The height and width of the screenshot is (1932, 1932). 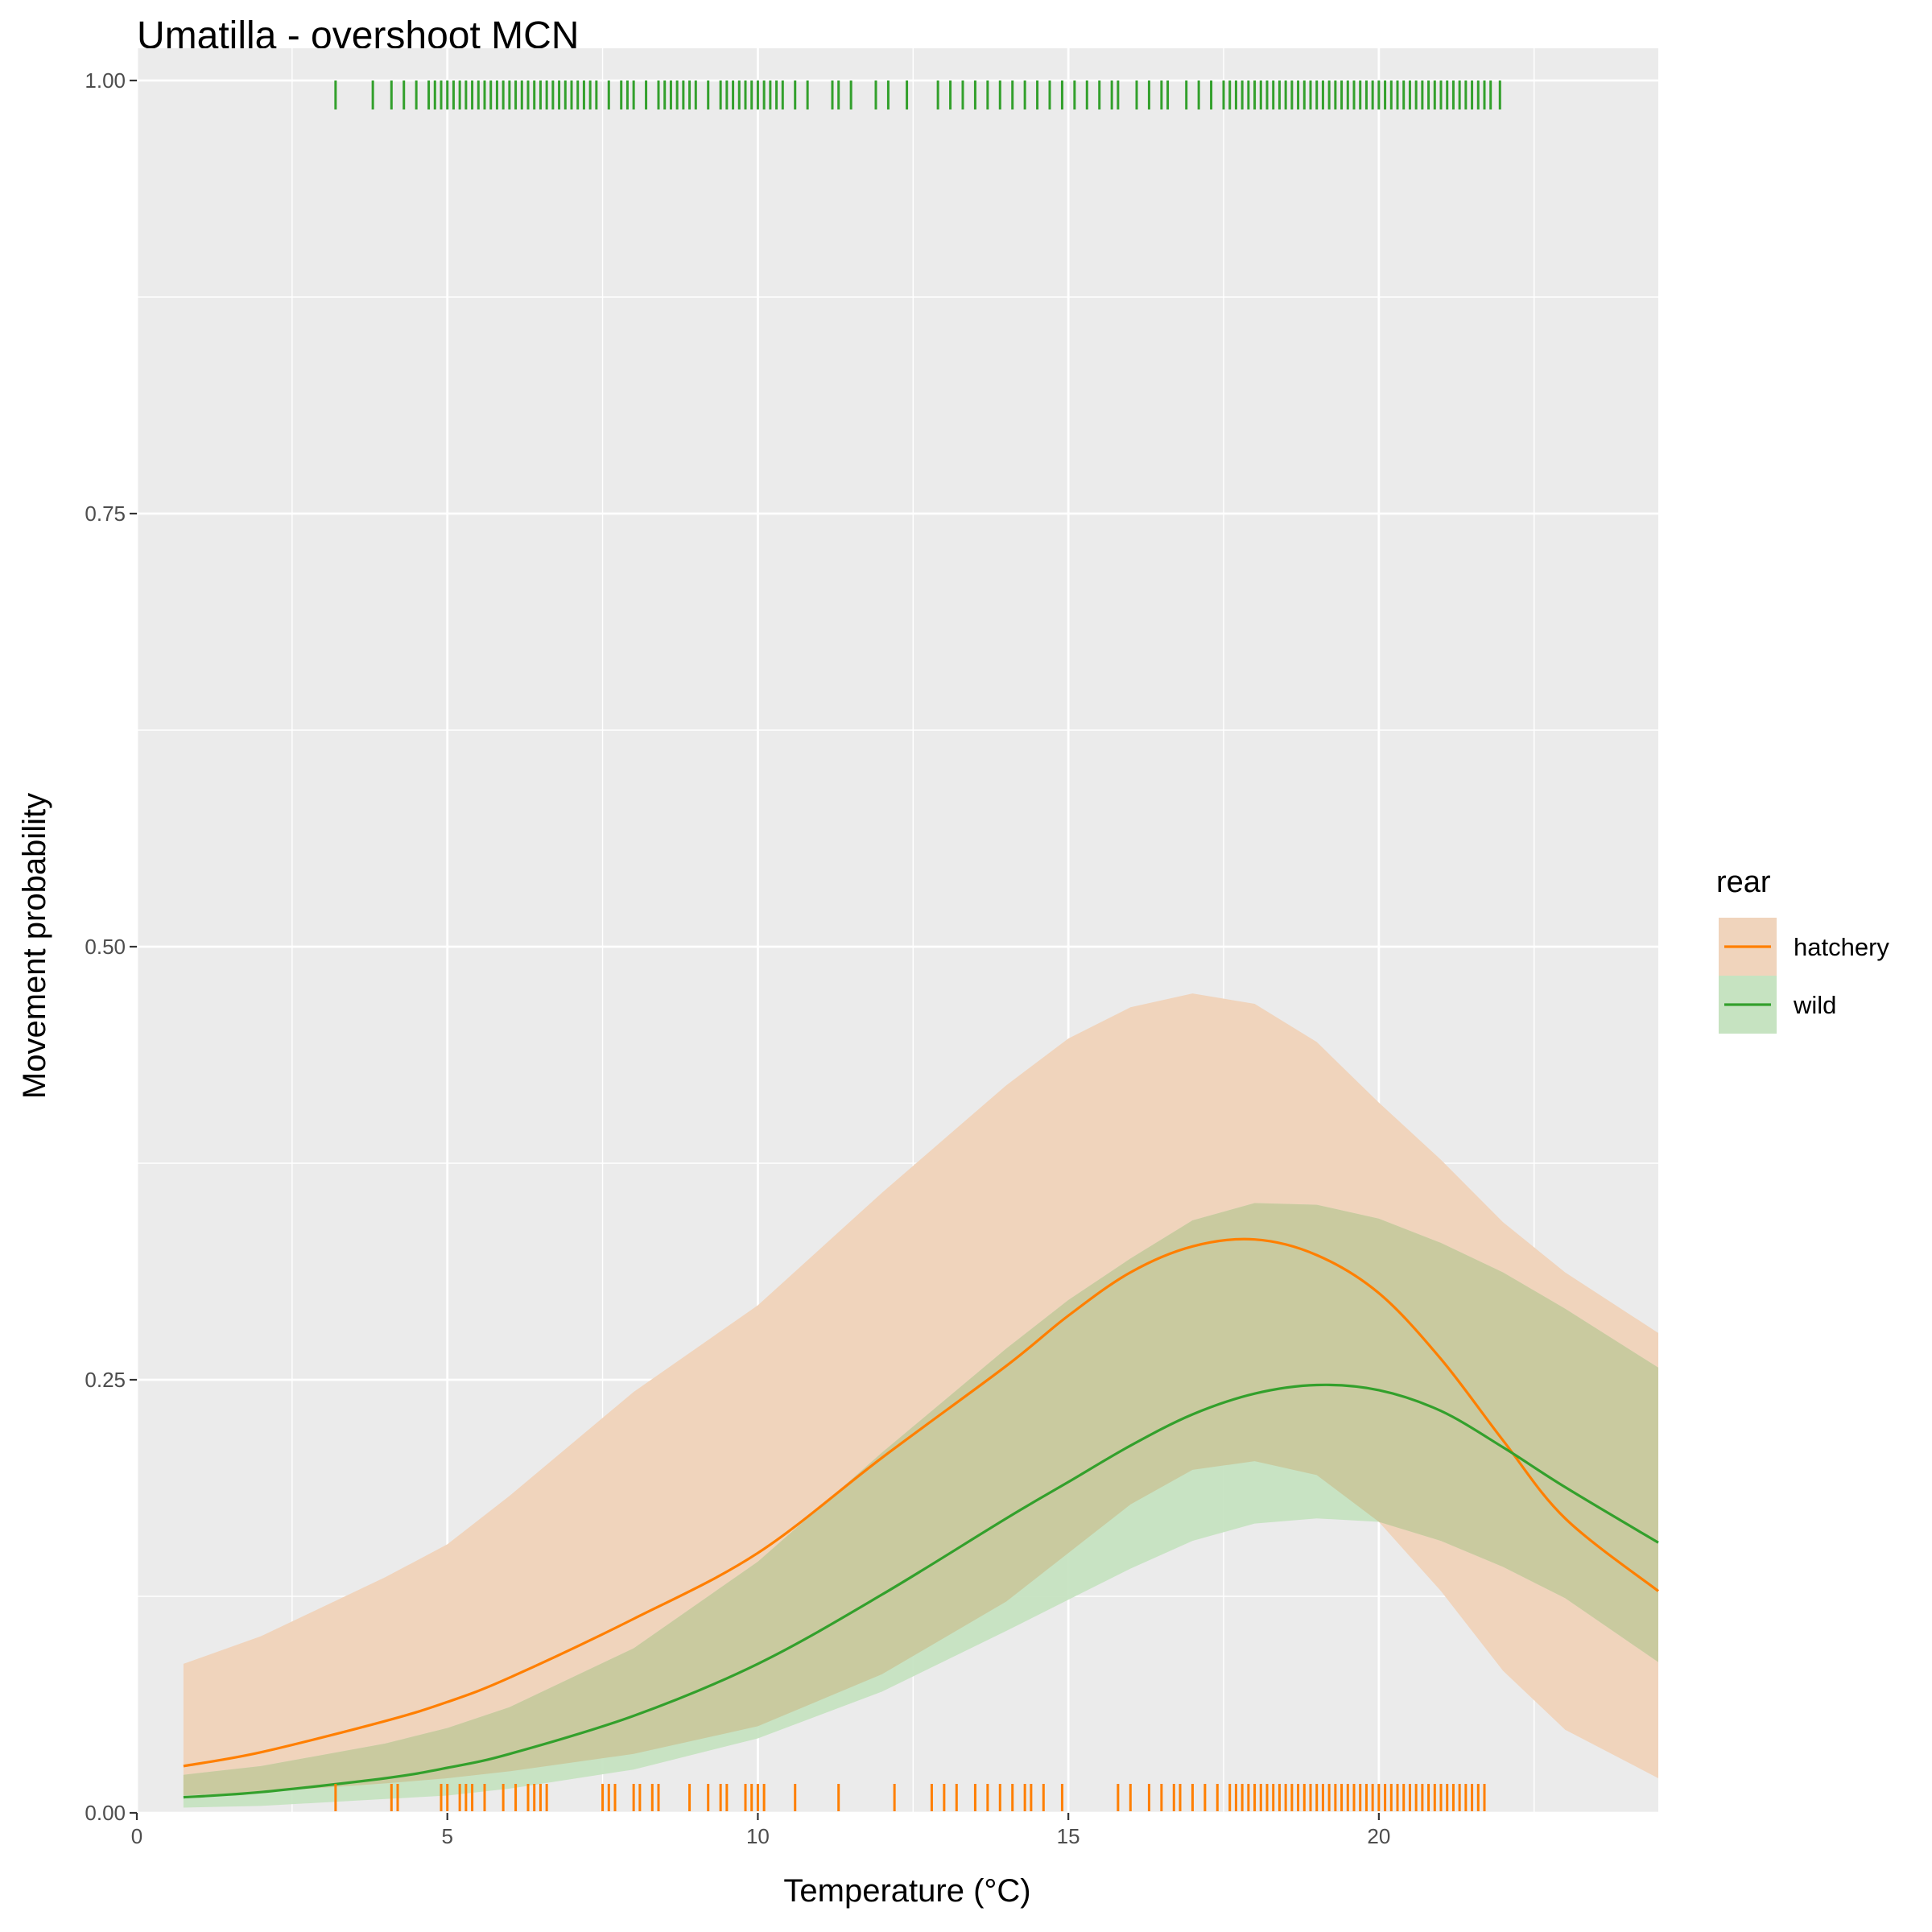 I want to click on y-axis: 0.00 0.25 0.50 0.75 1.00, so click(x=111, y=946).